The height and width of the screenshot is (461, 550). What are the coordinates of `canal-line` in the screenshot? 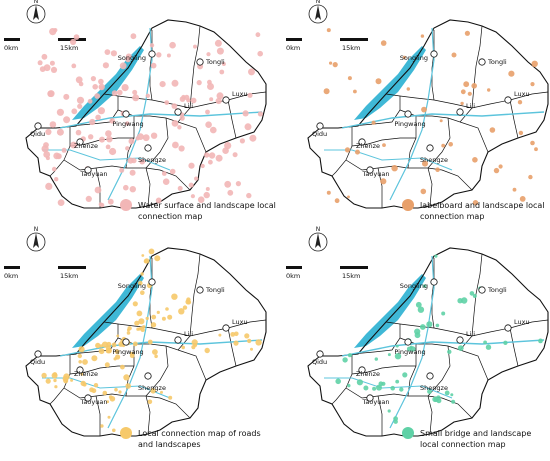 It's located at (443, 348).